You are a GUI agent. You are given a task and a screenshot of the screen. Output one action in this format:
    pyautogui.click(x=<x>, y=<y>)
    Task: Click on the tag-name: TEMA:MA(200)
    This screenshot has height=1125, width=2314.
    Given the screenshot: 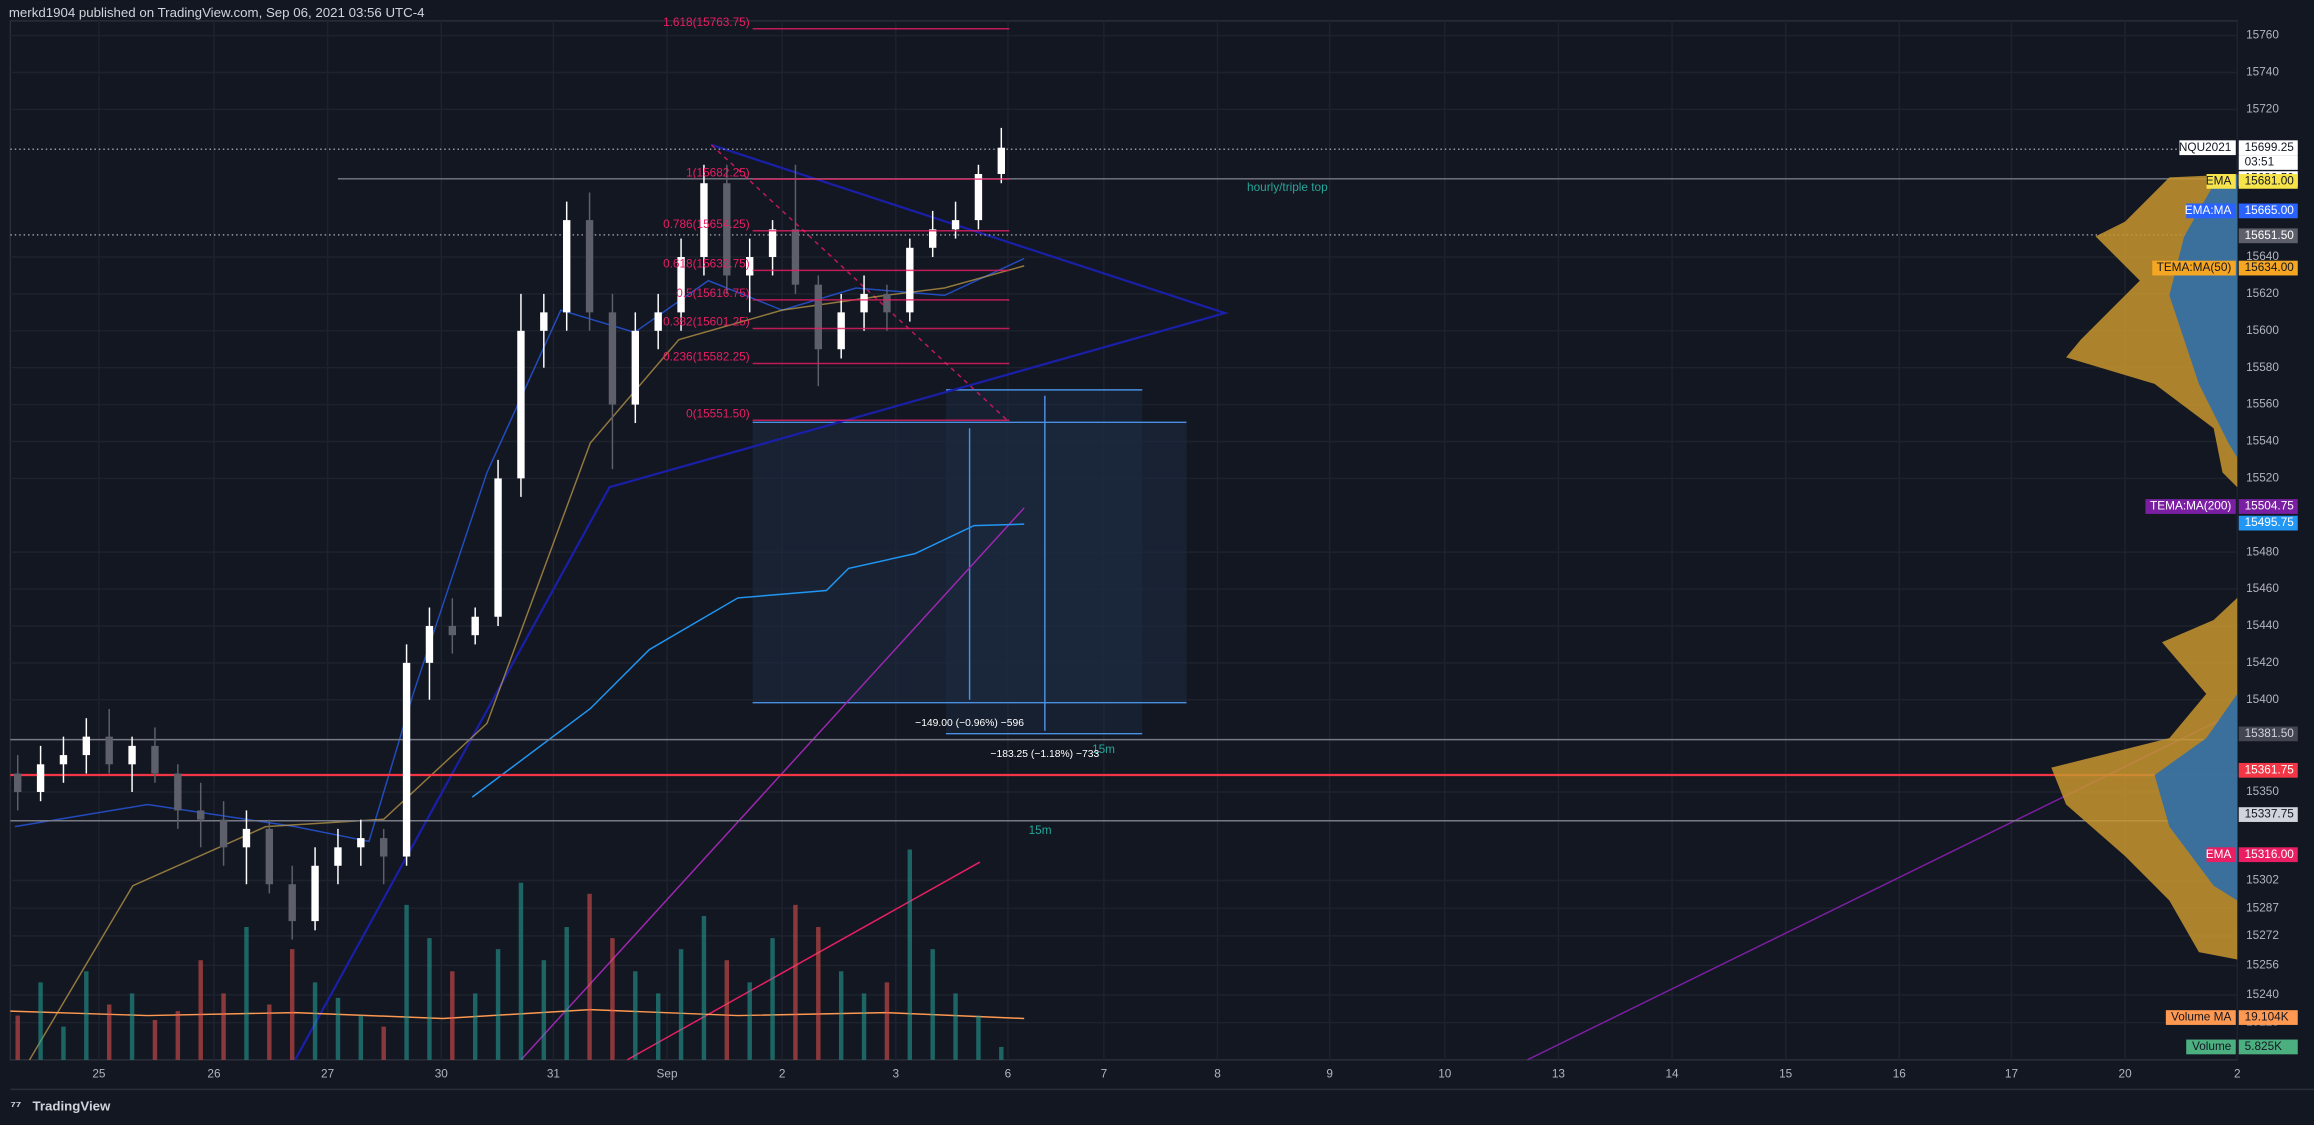 What is the action you would take?
    pyautogui.click(x=2190, y=506)
    